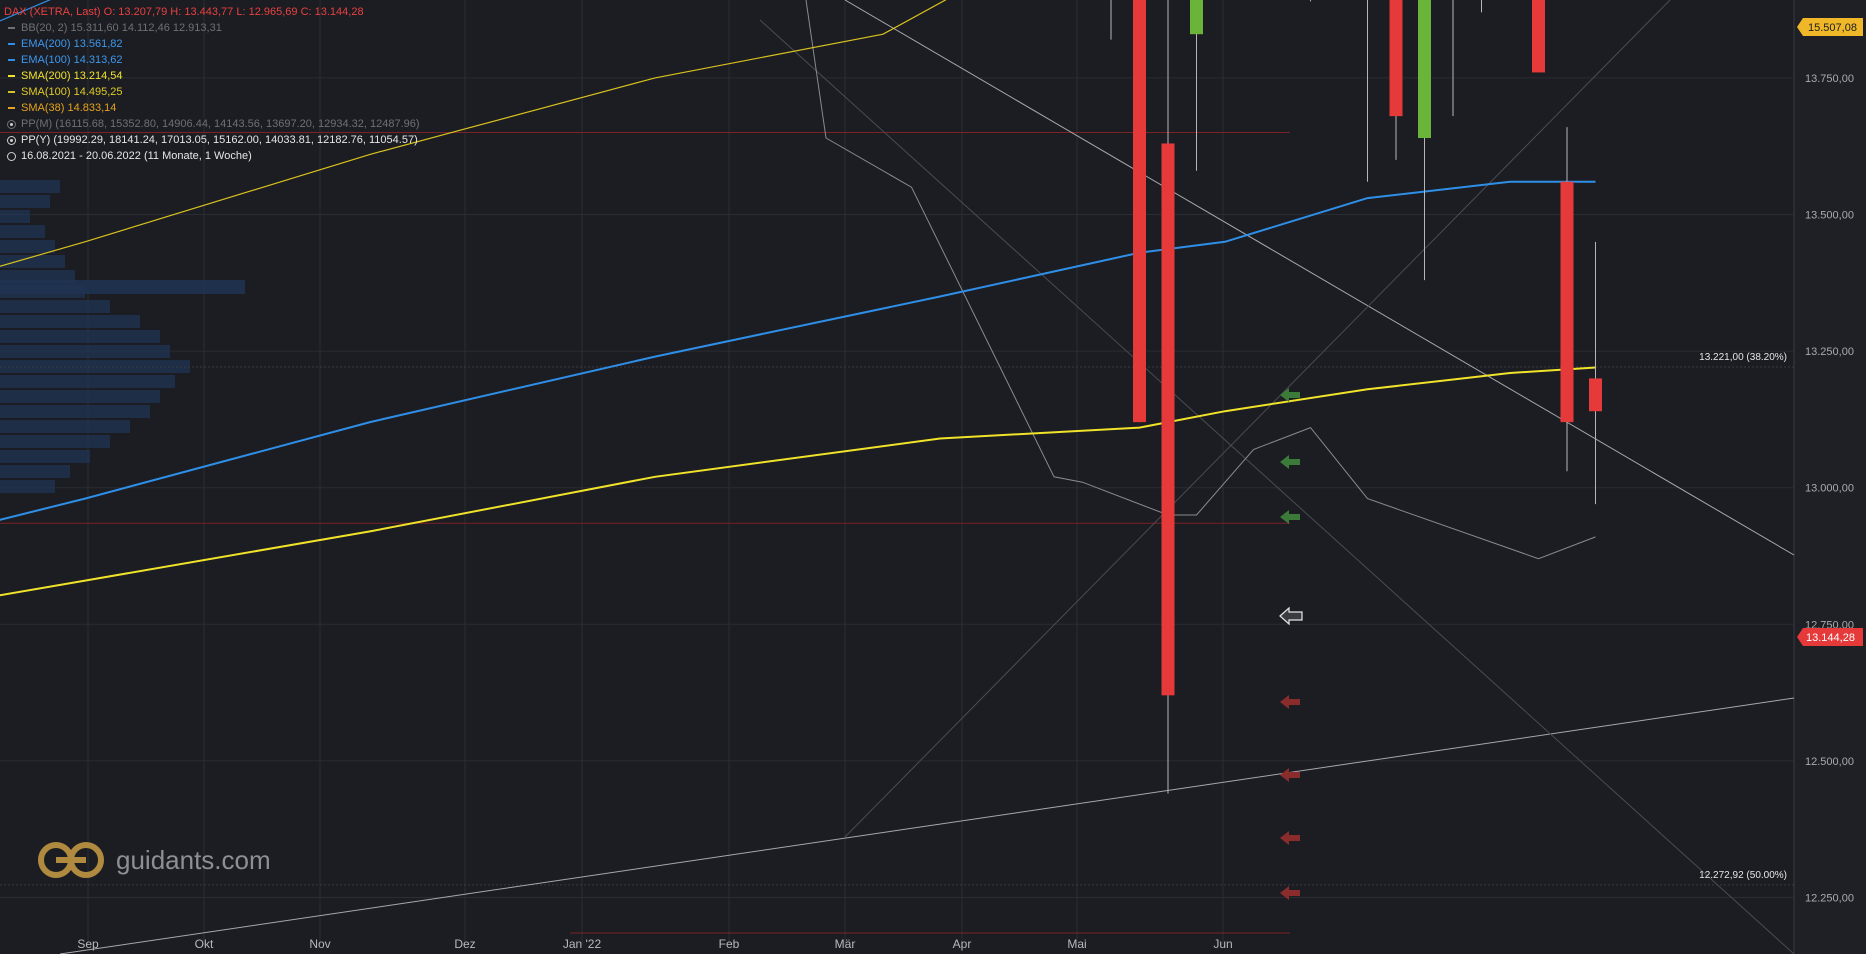 The width and height of the screenshot is (1866, 954). What do you see at coordinates (72, 92) in the screenshot?
I see `legend-sma100-text: SMA(100) 14.495,25` at bounding box center [72, 92].